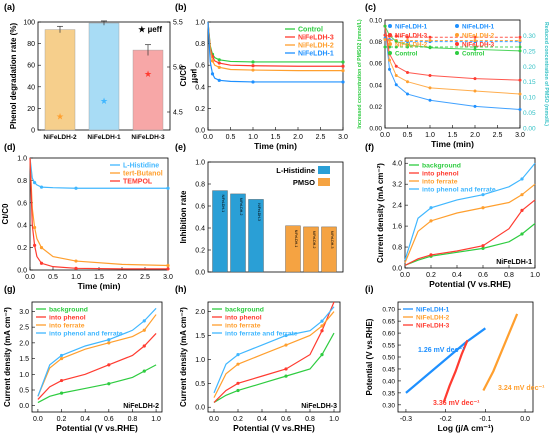  Describe the element at coordinates (97, 428) in the screenshot. I see `x-axis-label: Potential (V vs.RHE)` at that location.